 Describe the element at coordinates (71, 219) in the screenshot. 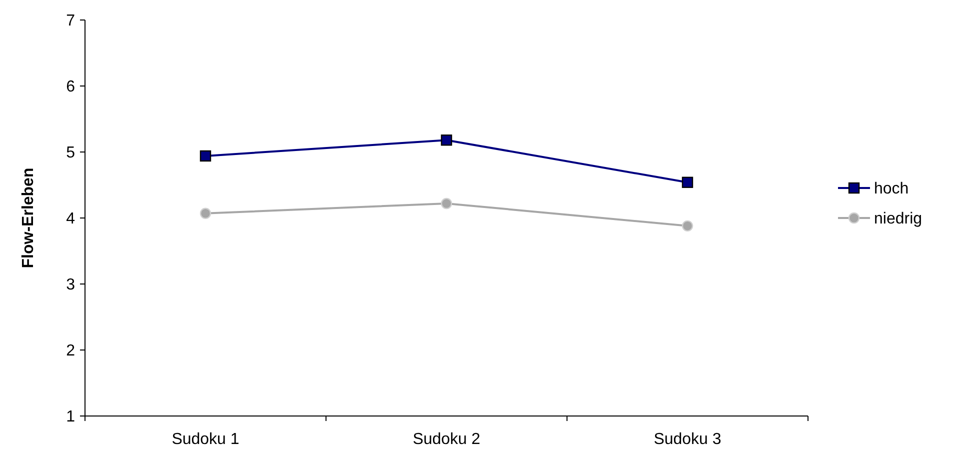

I see `y-tick-label: 4` at that location.